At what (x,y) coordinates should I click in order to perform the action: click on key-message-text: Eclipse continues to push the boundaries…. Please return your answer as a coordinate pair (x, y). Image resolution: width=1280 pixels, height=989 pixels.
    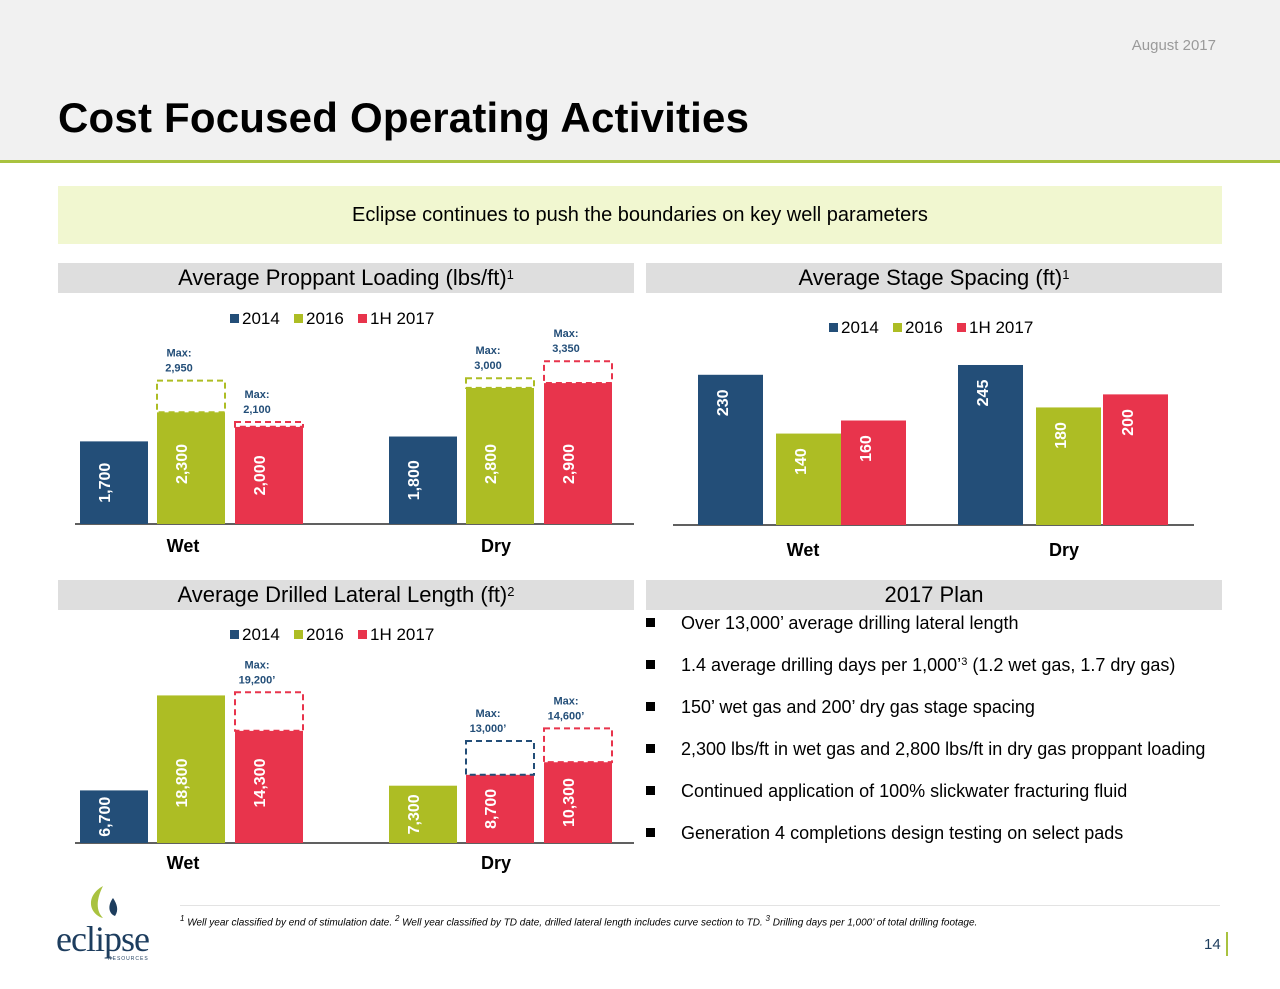
    Looking at the image, I should click on (640, 214).